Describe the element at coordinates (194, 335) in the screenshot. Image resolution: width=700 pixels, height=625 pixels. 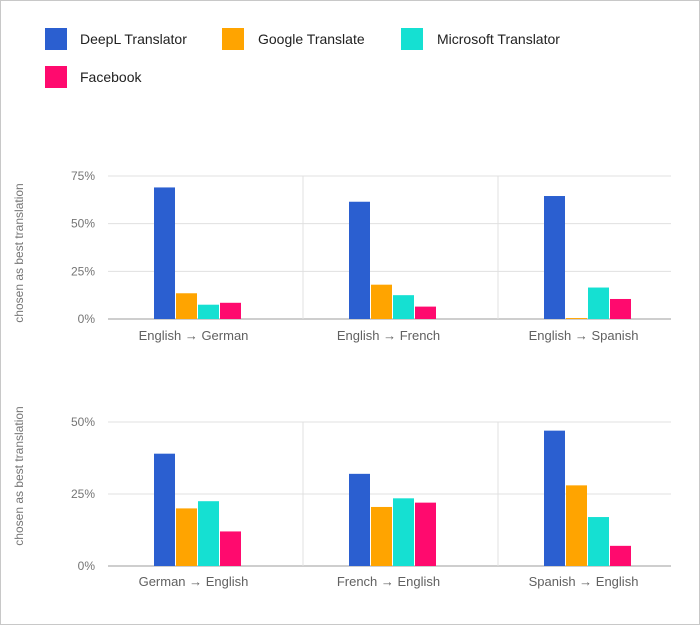
I see `category-label: English → German` at that location.